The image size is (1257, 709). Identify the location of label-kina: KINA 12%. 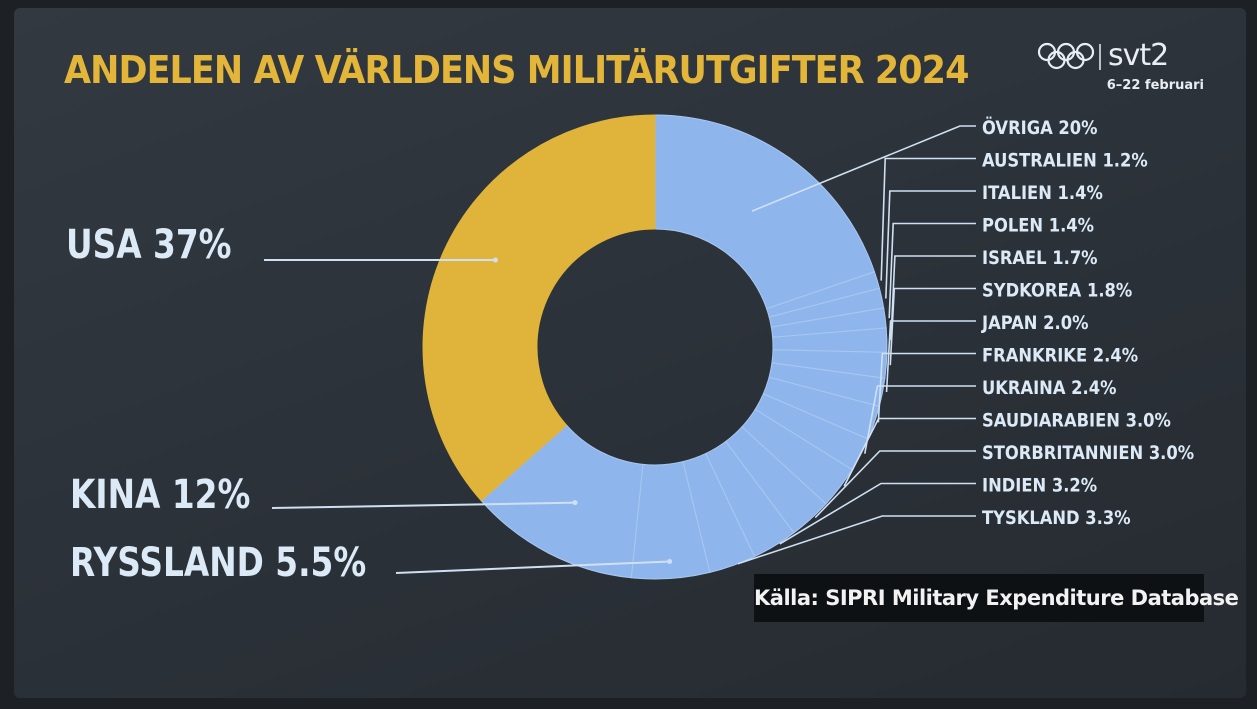
(160, 494).